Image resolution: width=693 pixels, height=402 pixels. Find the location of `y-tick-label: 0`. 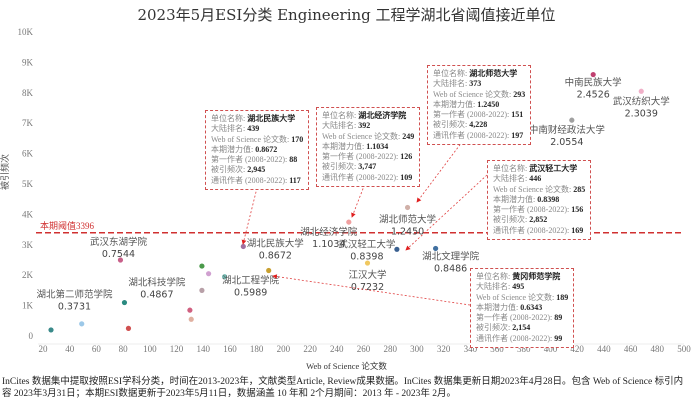

y-tick-label: 0 is located at coordinates (31, 336).